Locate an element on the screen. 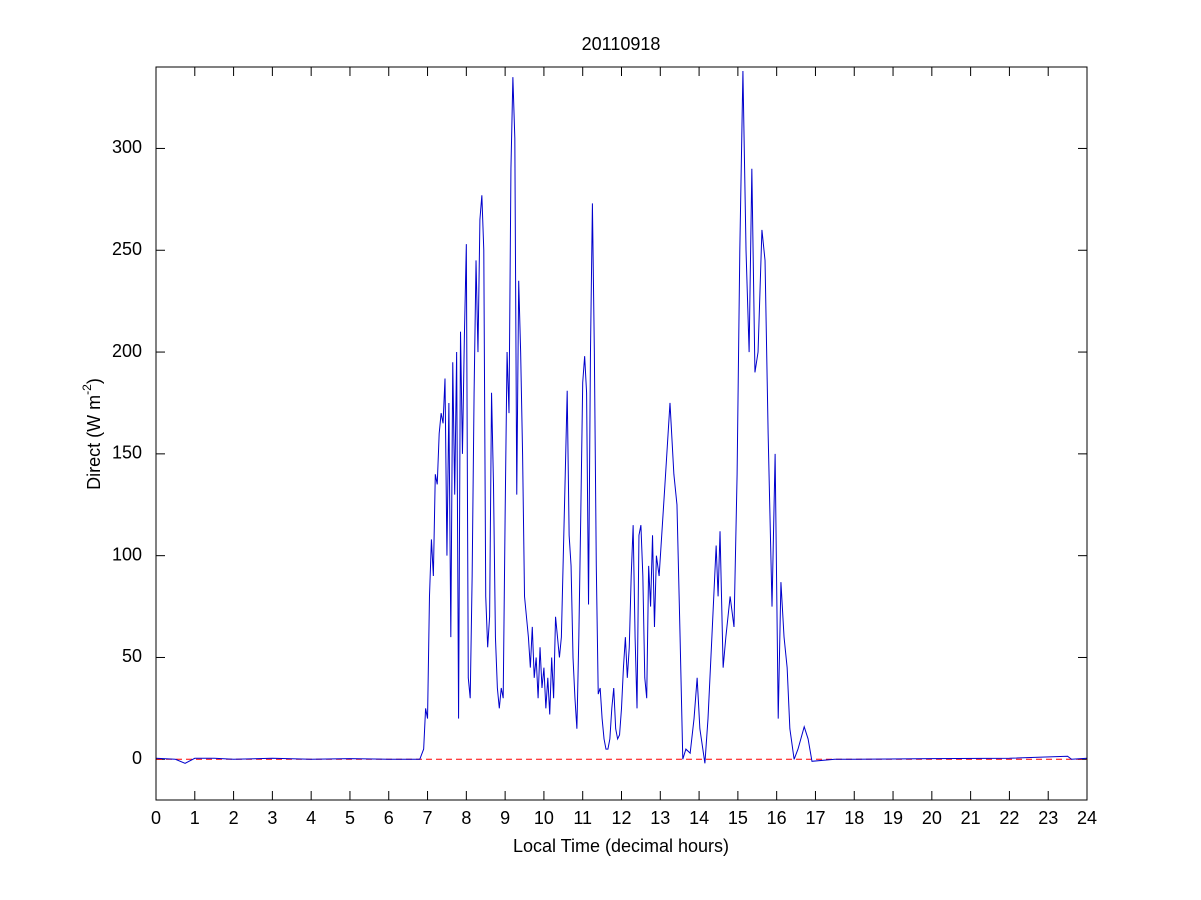 Image resolution: width=1201 pixels, height=900 pixels. y-tick-label: 300 is located at coordinates (127, 147).